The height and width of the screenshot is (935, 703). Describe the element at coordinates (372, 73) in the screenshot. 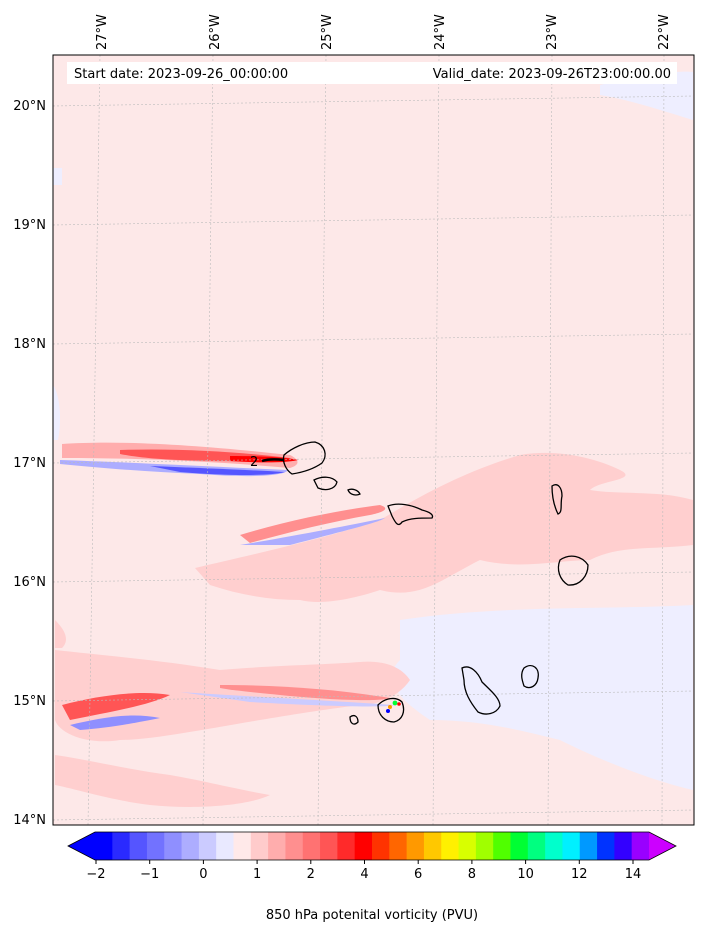

I see `info-box` at that location.